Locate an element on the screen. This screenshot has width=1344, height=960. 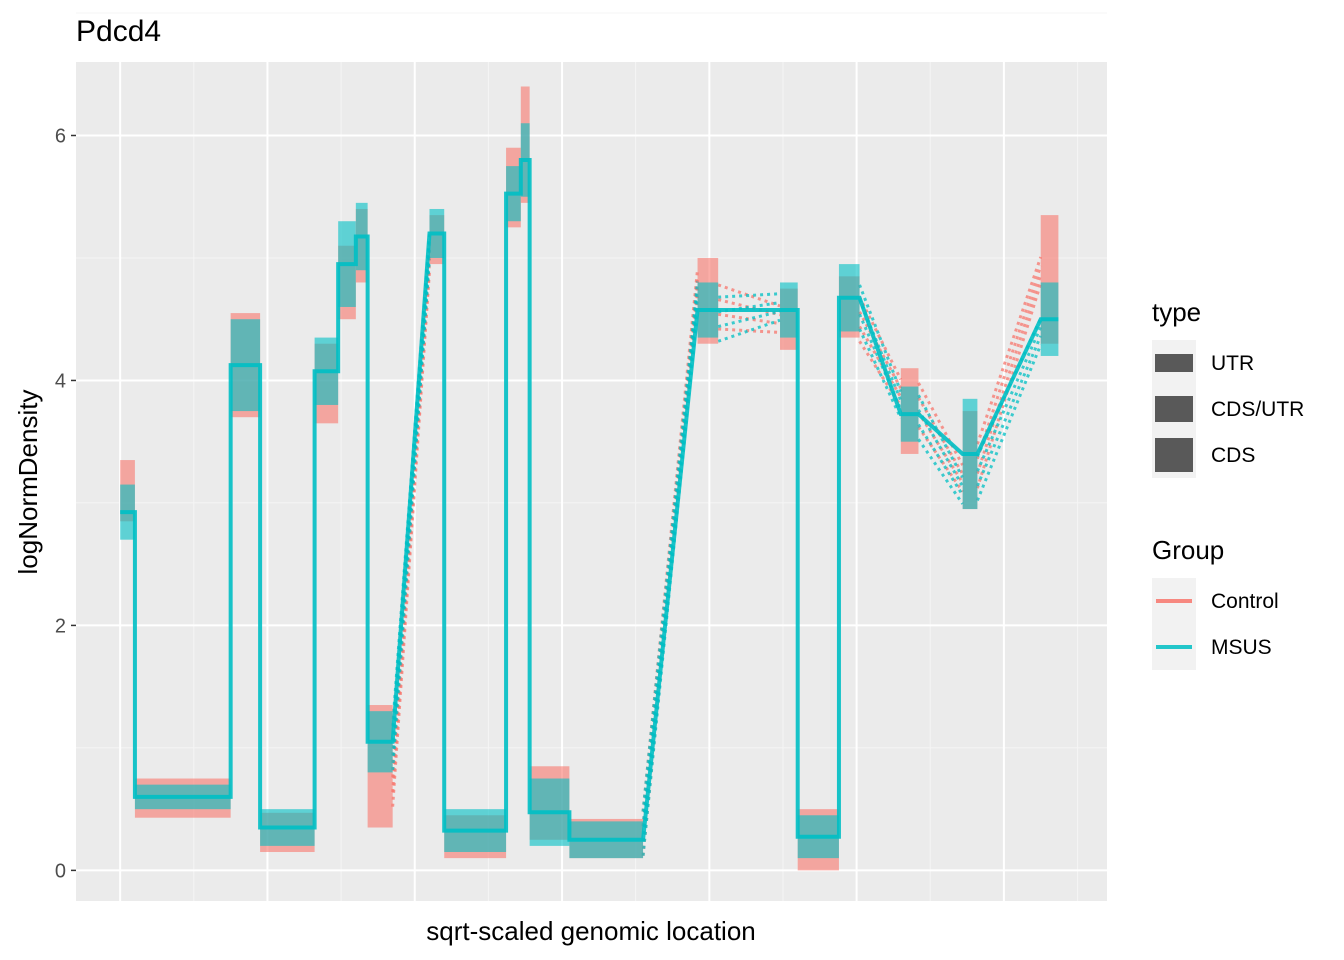
legend-type-label: UTR is located at coordinates (1232, 363).